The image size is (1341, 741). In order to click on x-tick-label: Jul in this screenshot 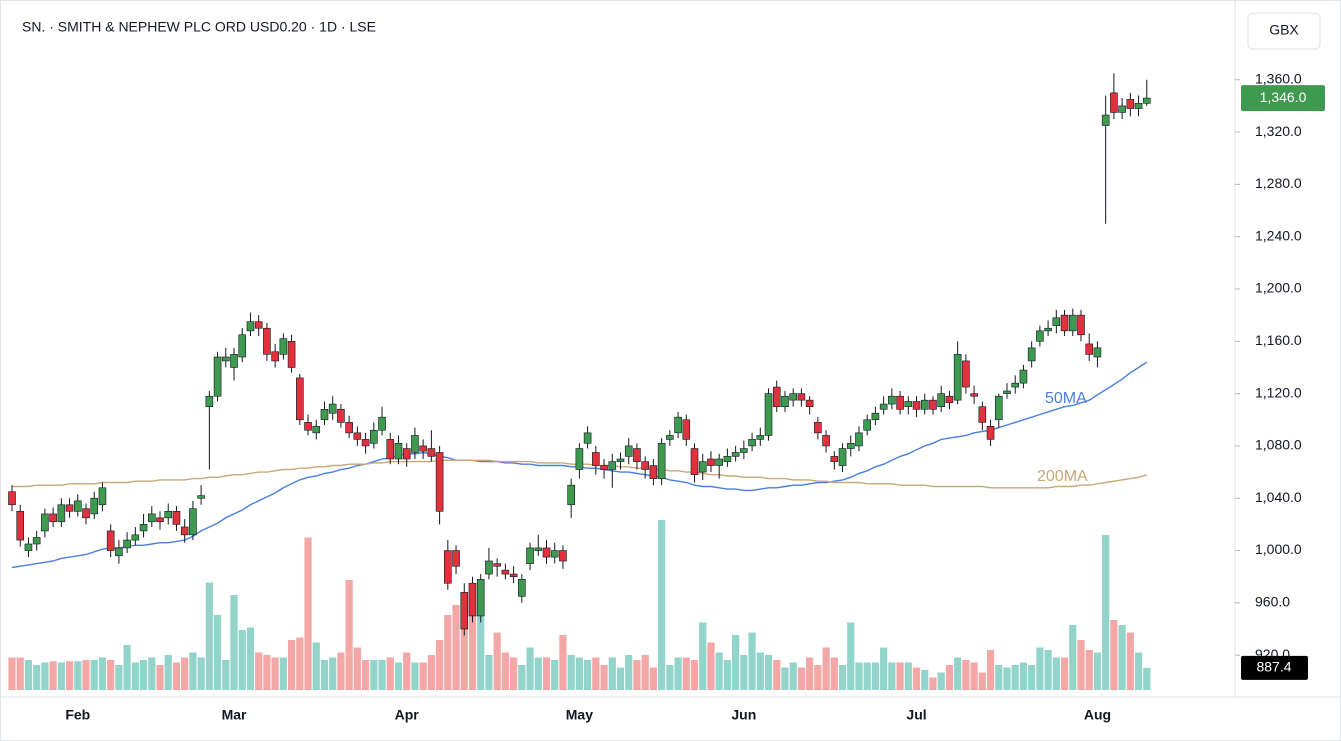, I will do `click(916, 715)`.